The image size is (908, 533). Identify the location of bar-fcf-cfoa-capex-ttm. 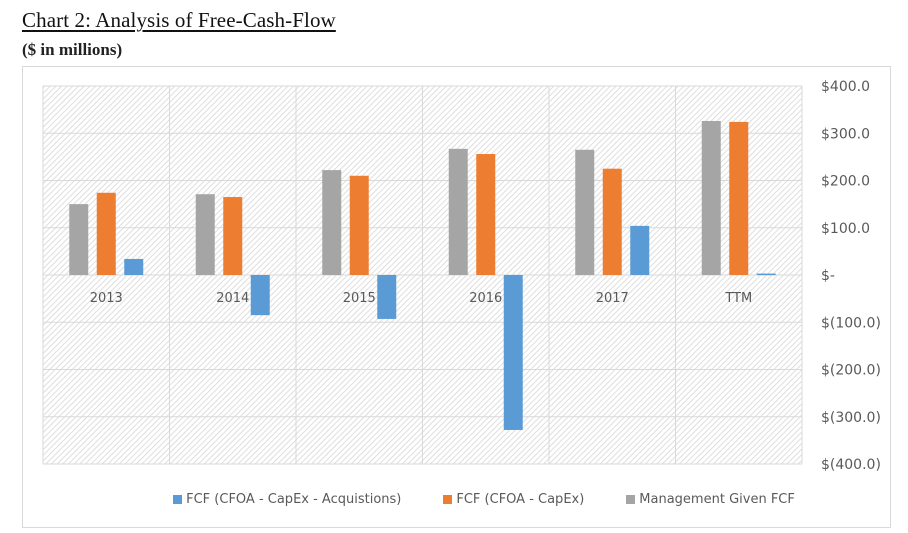
(739, 198).